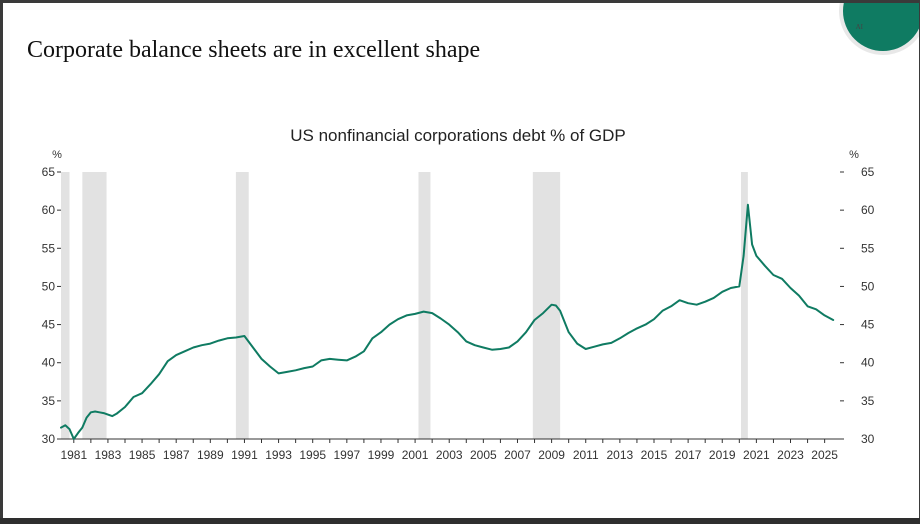  Describe the element at coordinates (49, 363) in the screenshot. I see `y-tick-label-left: 40` at that location.